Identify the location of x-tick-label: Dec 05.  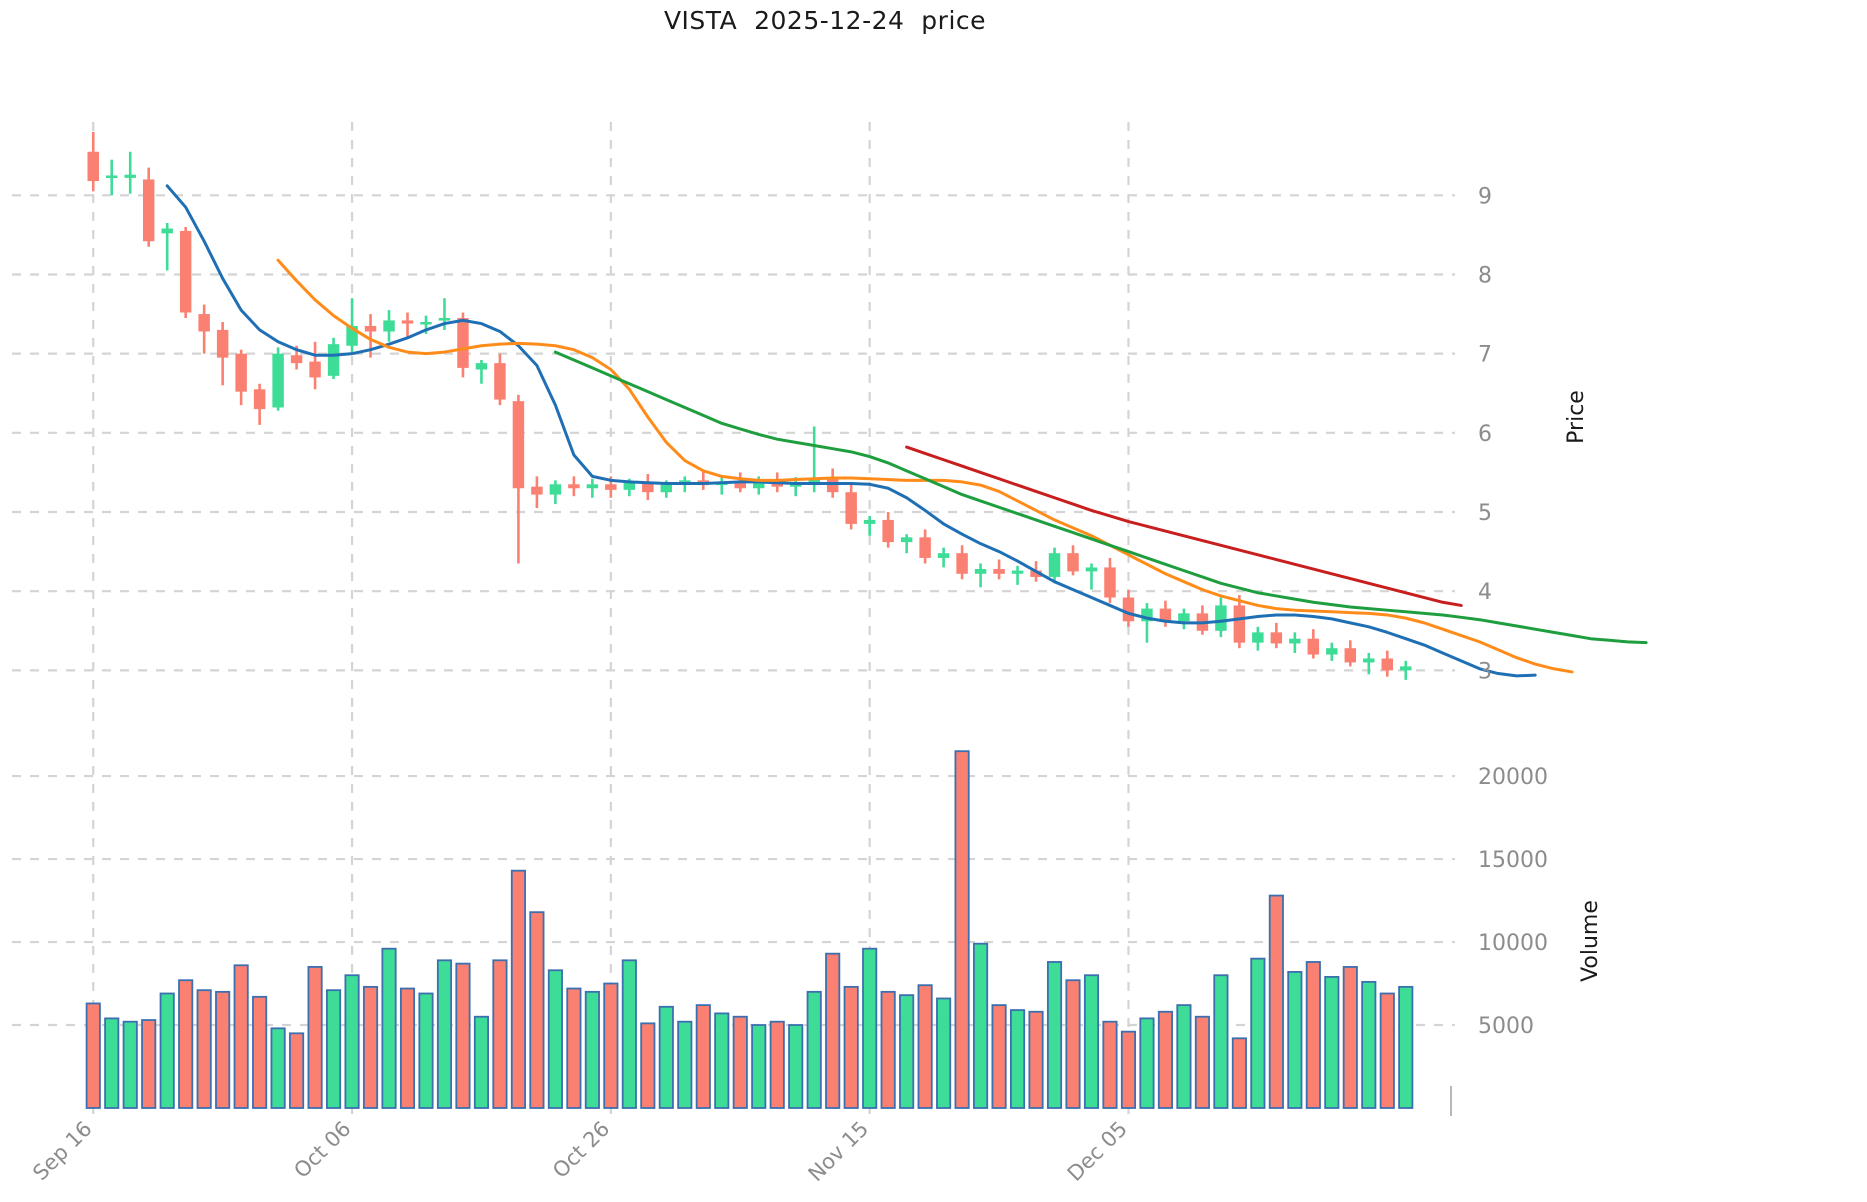
(1097, 1151).